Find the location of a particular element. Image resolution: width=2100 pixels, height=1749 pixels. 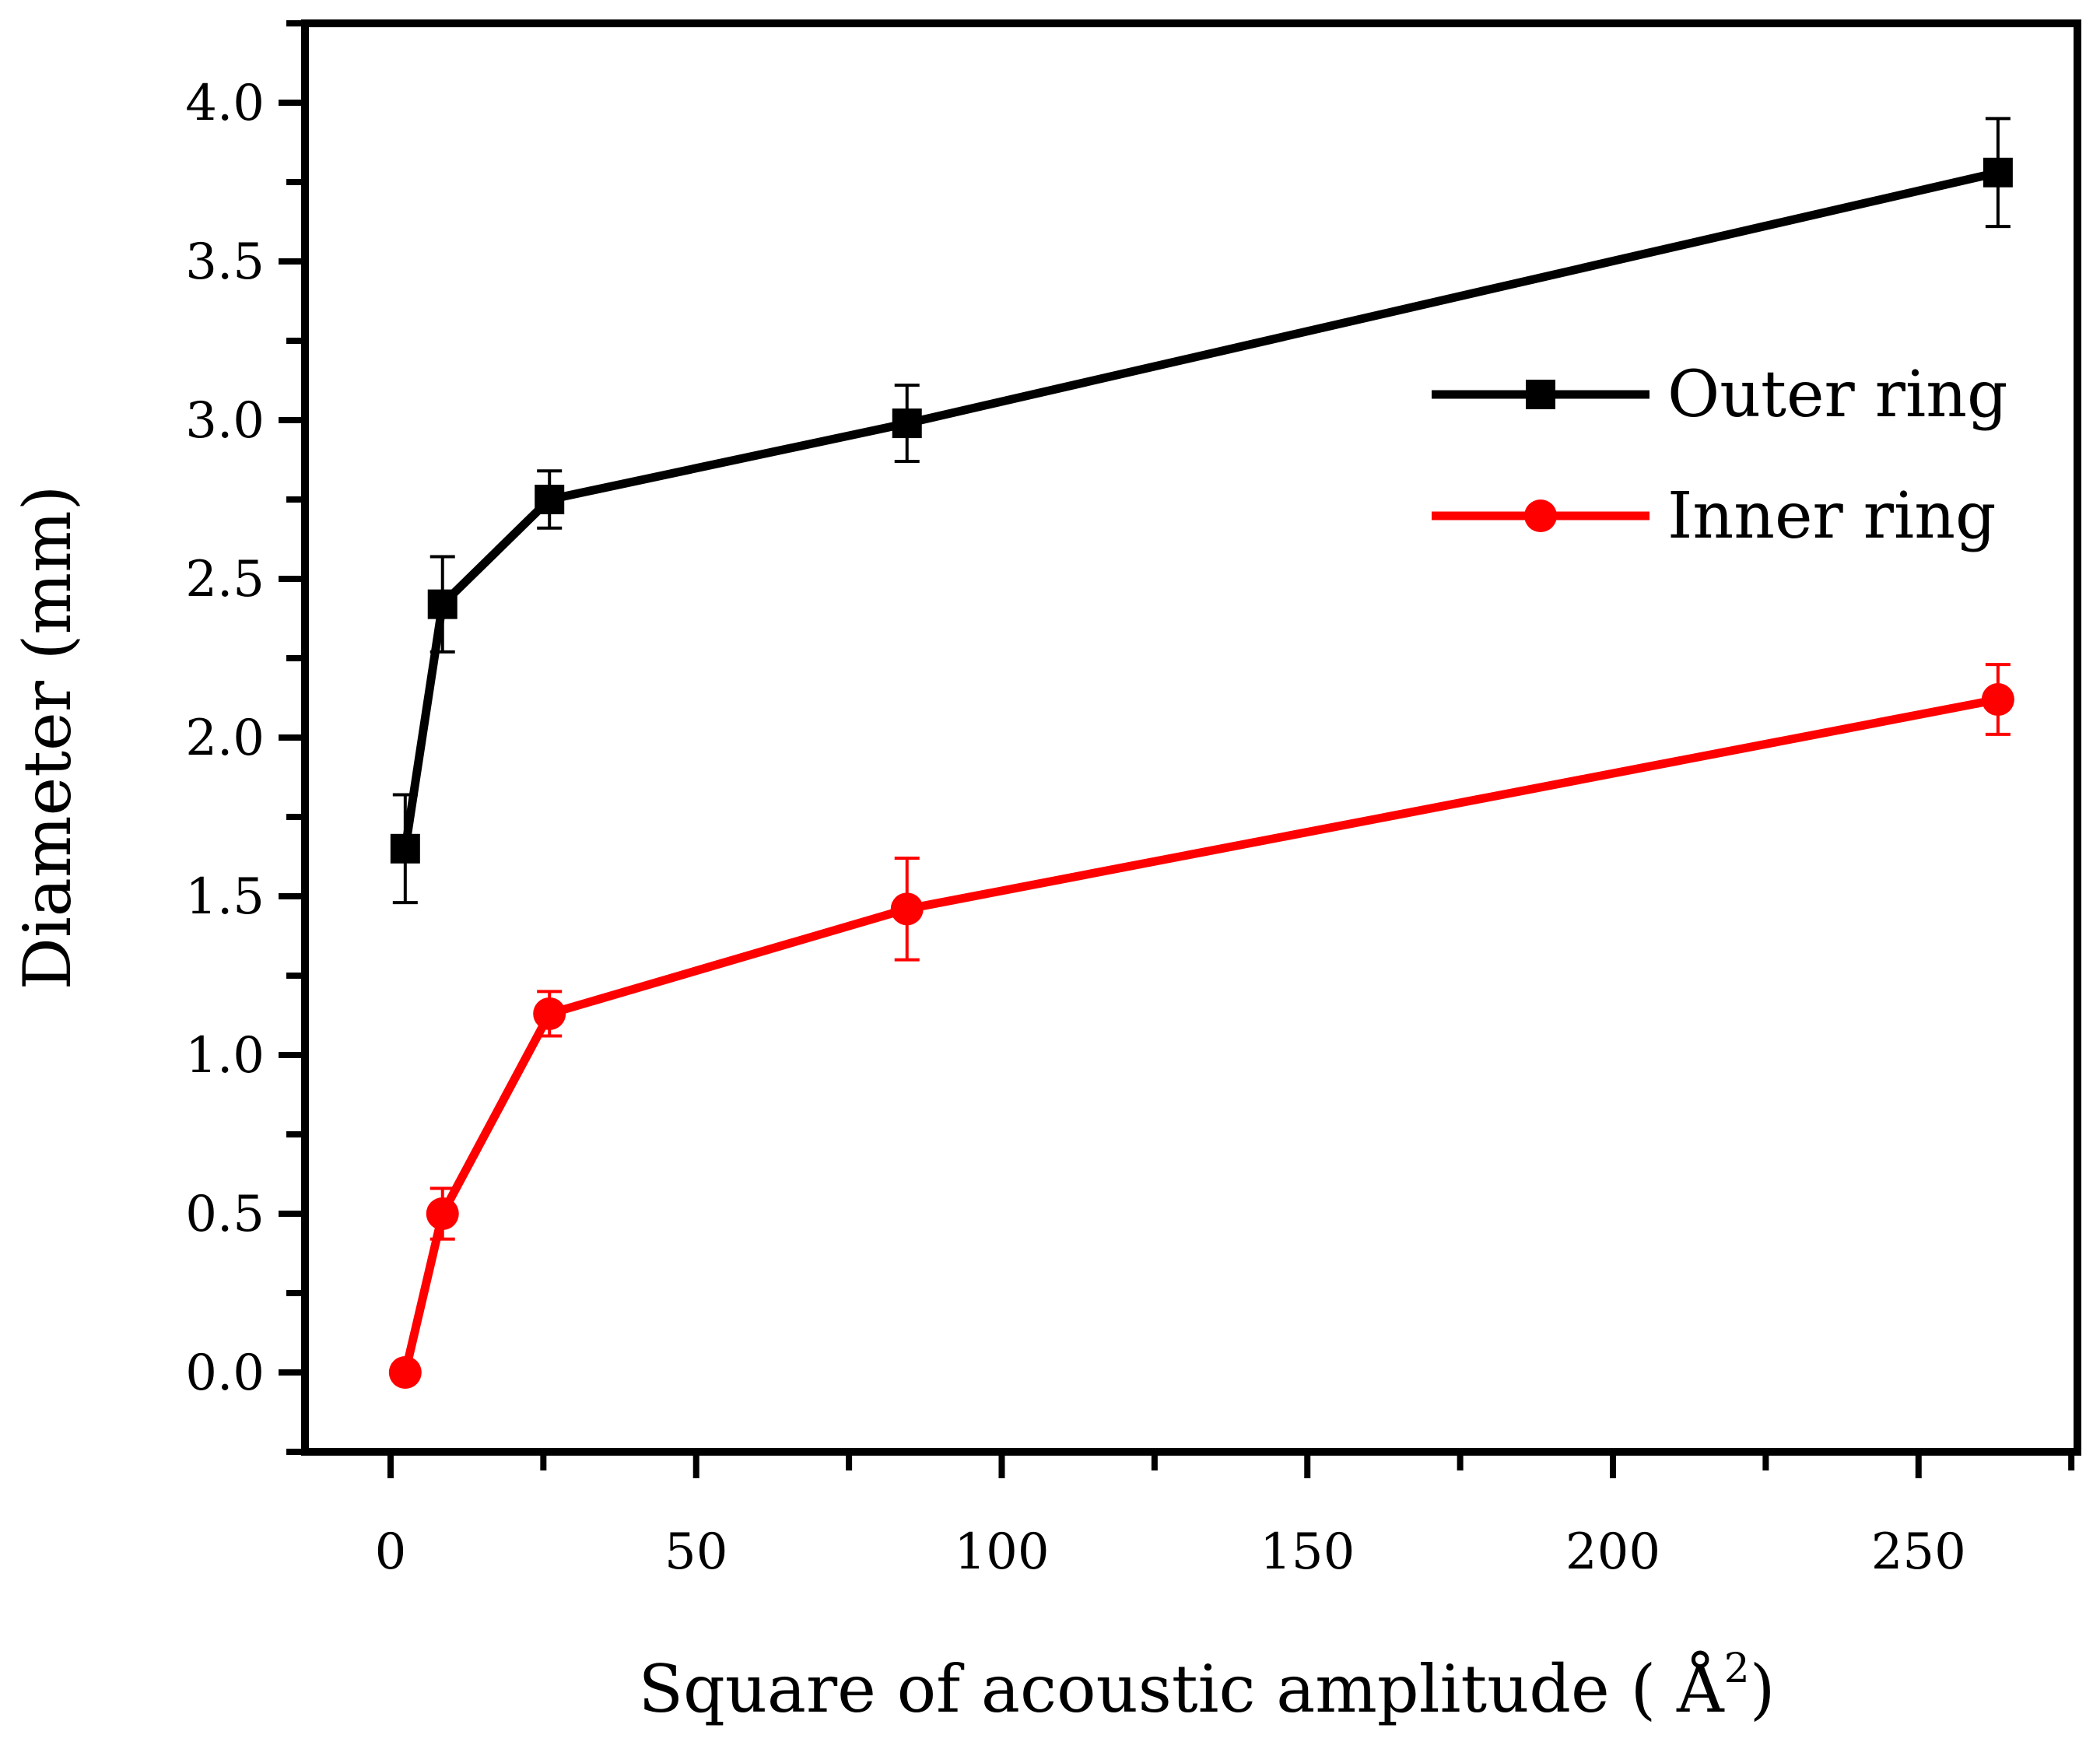

x-tick-label: 200 is located at coordinates (1612, 1552).